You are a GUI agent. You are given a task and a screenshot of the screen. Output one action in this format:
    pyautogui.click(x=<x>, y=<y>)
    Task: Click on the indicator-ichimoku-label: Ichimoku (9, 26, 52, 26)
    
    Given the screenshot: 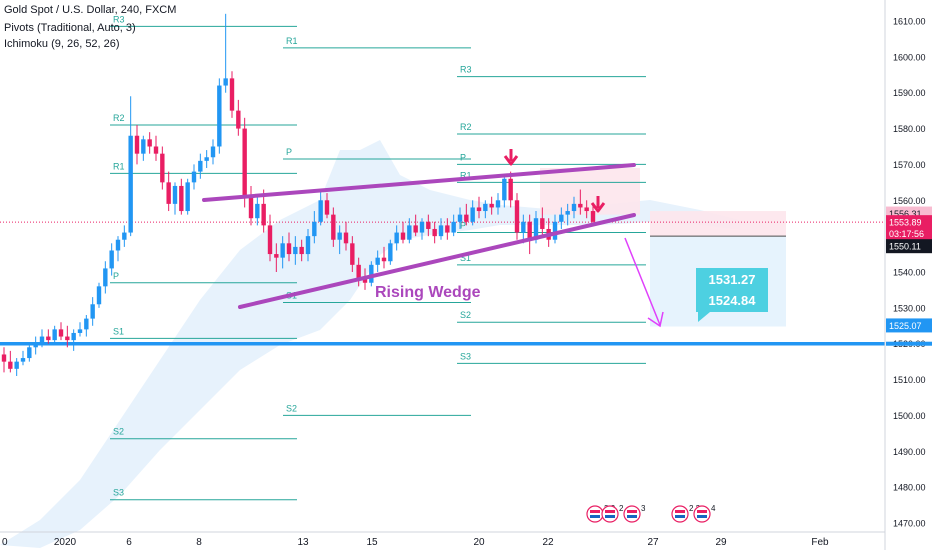 What is the action you would take?
    pyautogui.click(x=62, y=44)
    